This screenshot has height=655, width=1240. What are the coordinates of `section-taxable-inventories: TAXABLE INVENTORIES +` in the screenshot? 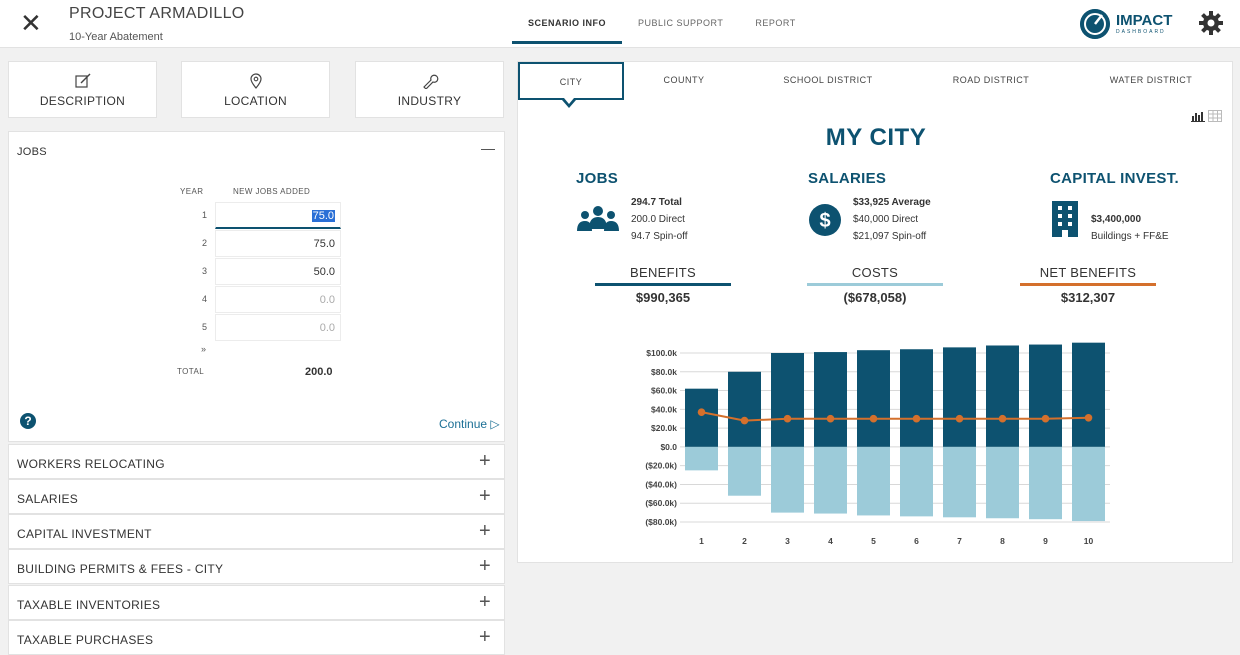 It's located at (256, 602).